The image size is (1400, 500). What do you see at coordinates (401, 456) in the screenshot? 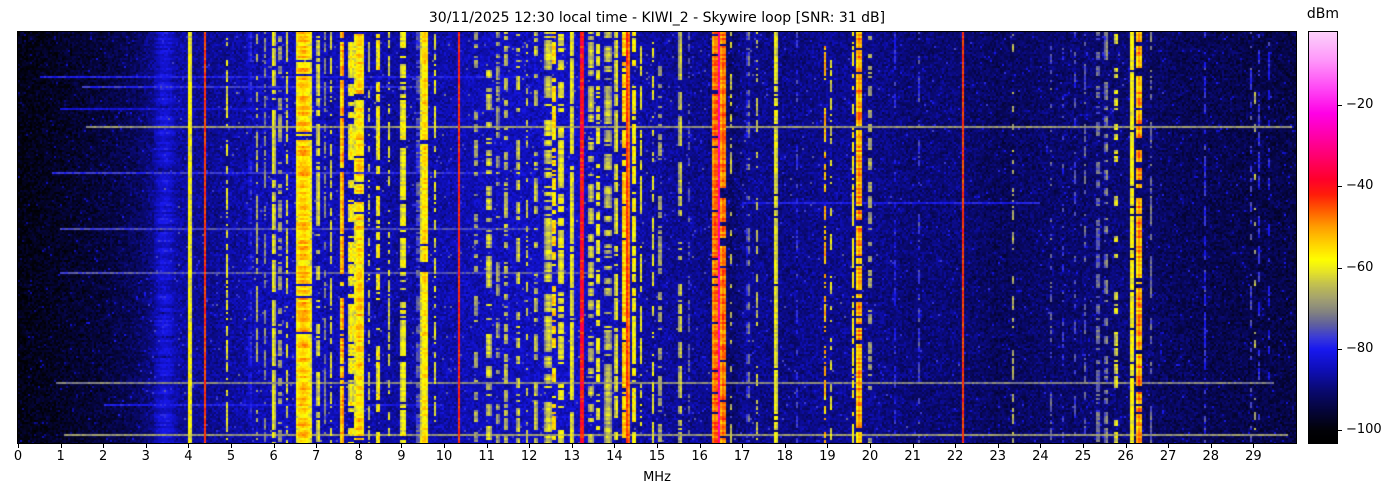
I see `x-tick-label: 9` at bounding box center [401, 456].